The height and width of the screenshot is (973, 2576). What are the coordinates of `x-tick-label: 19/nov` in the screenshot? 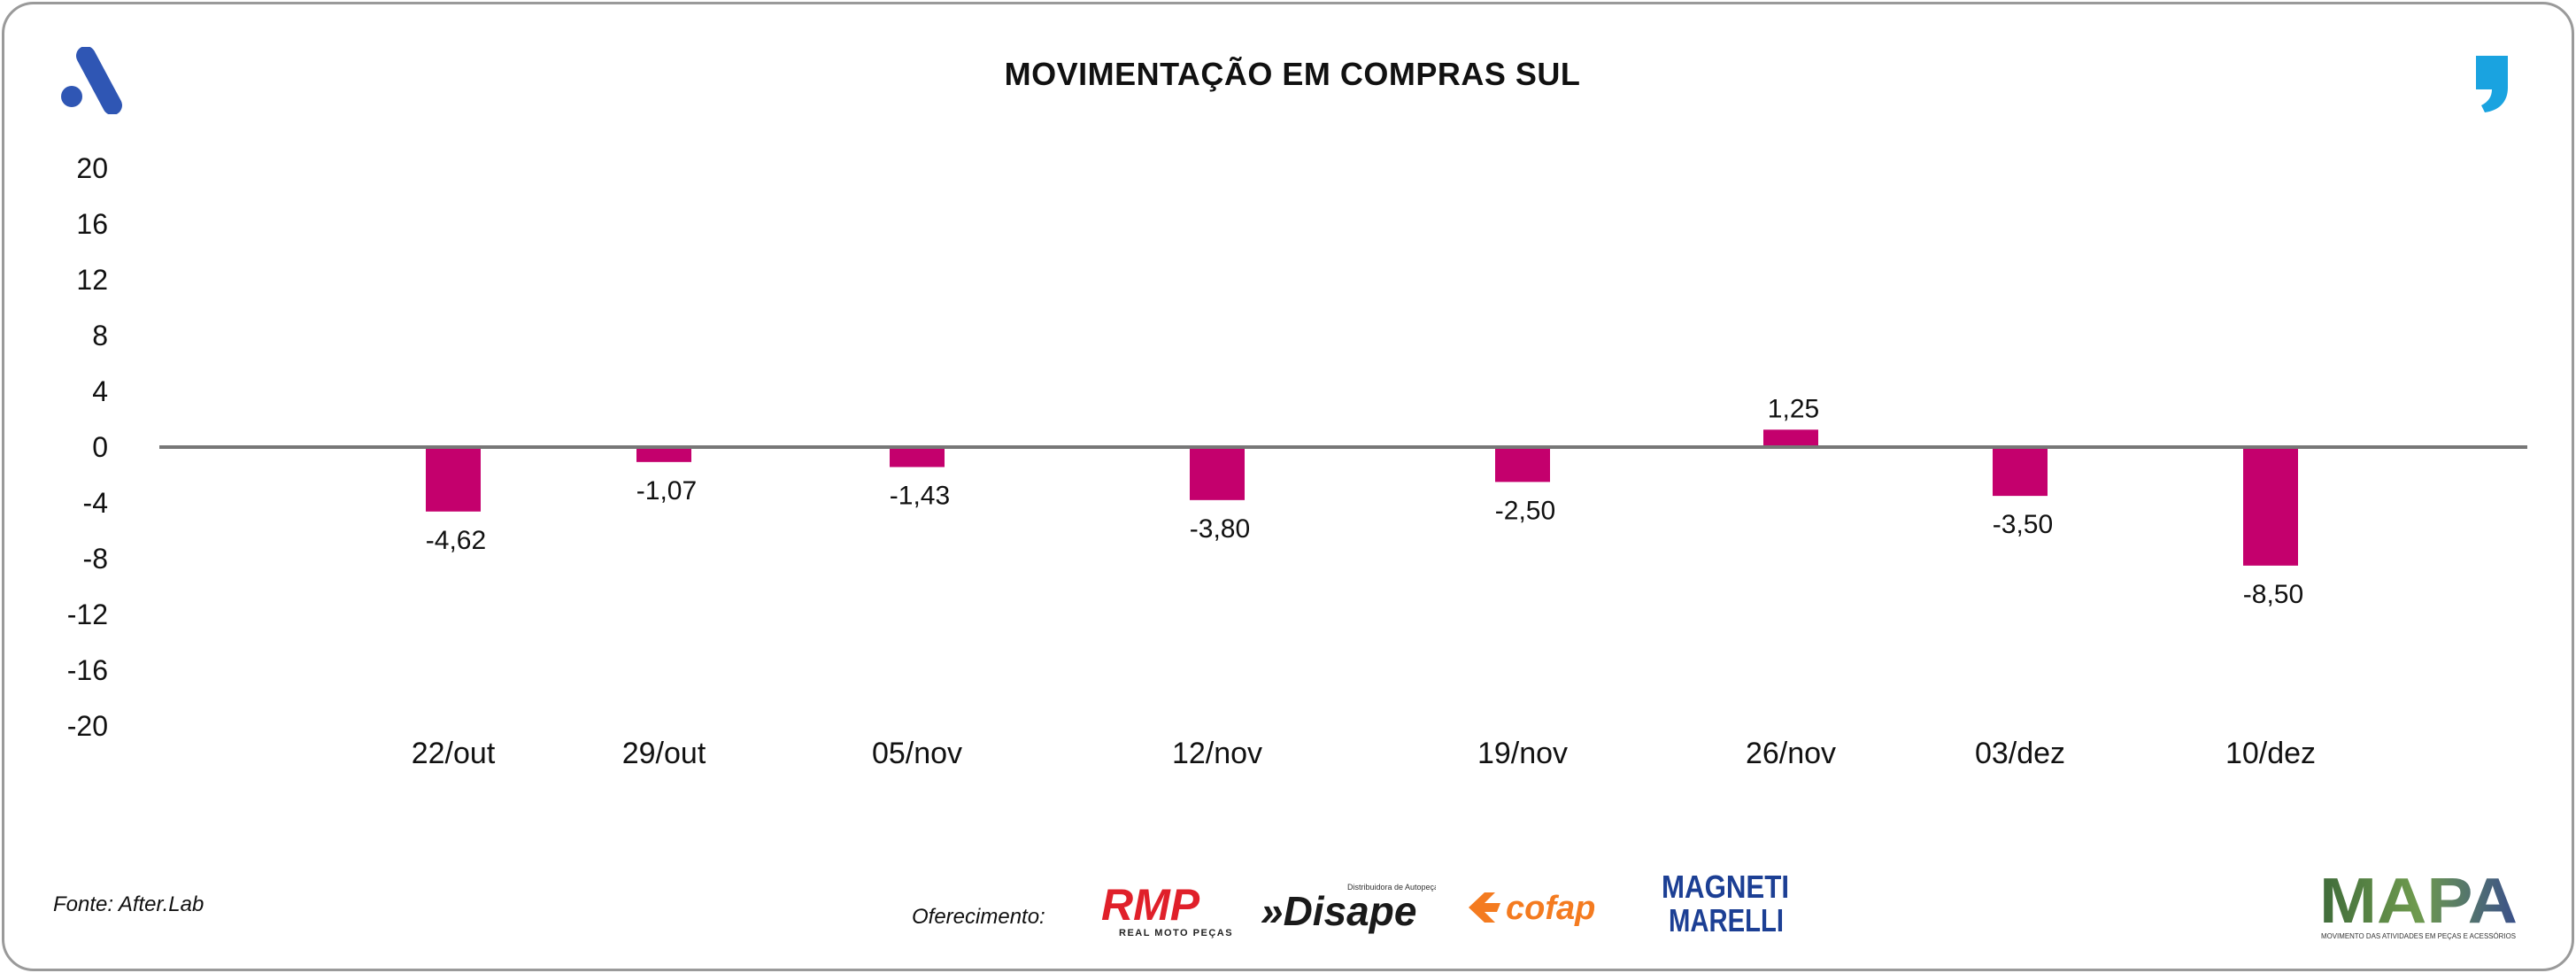 It's located at (1522, 753).